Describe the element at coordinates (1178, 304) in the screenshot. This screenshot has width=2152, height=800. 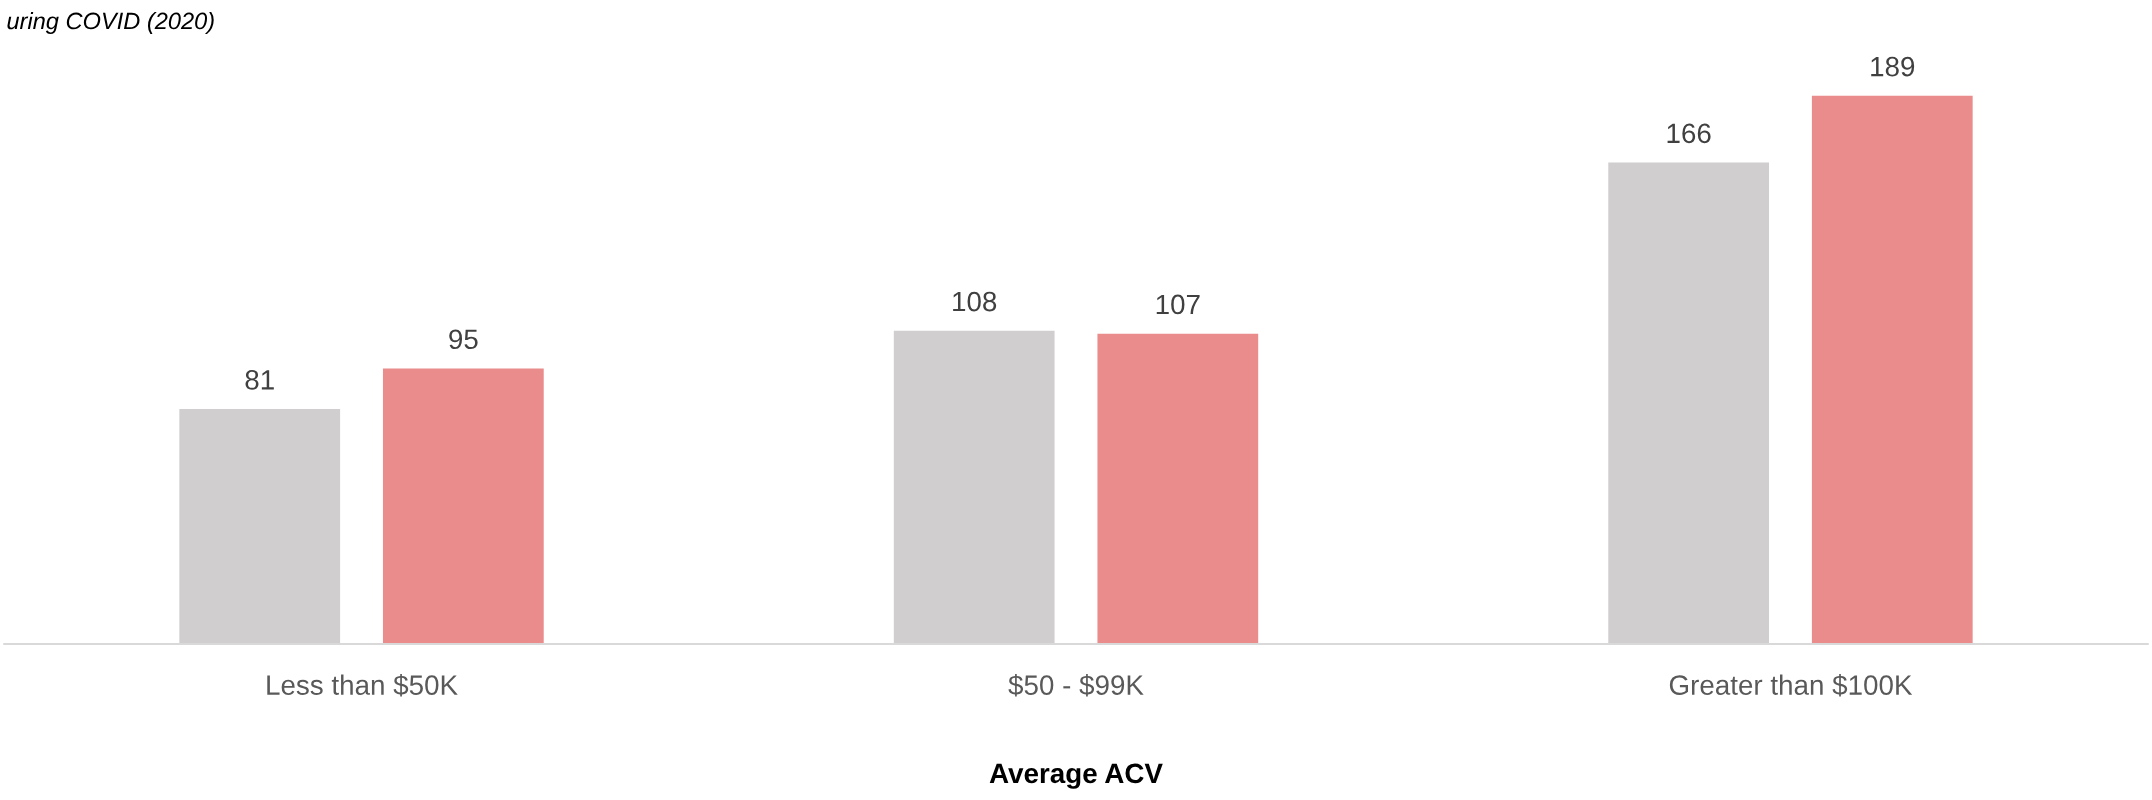
I see `data-label: 107` at that location.